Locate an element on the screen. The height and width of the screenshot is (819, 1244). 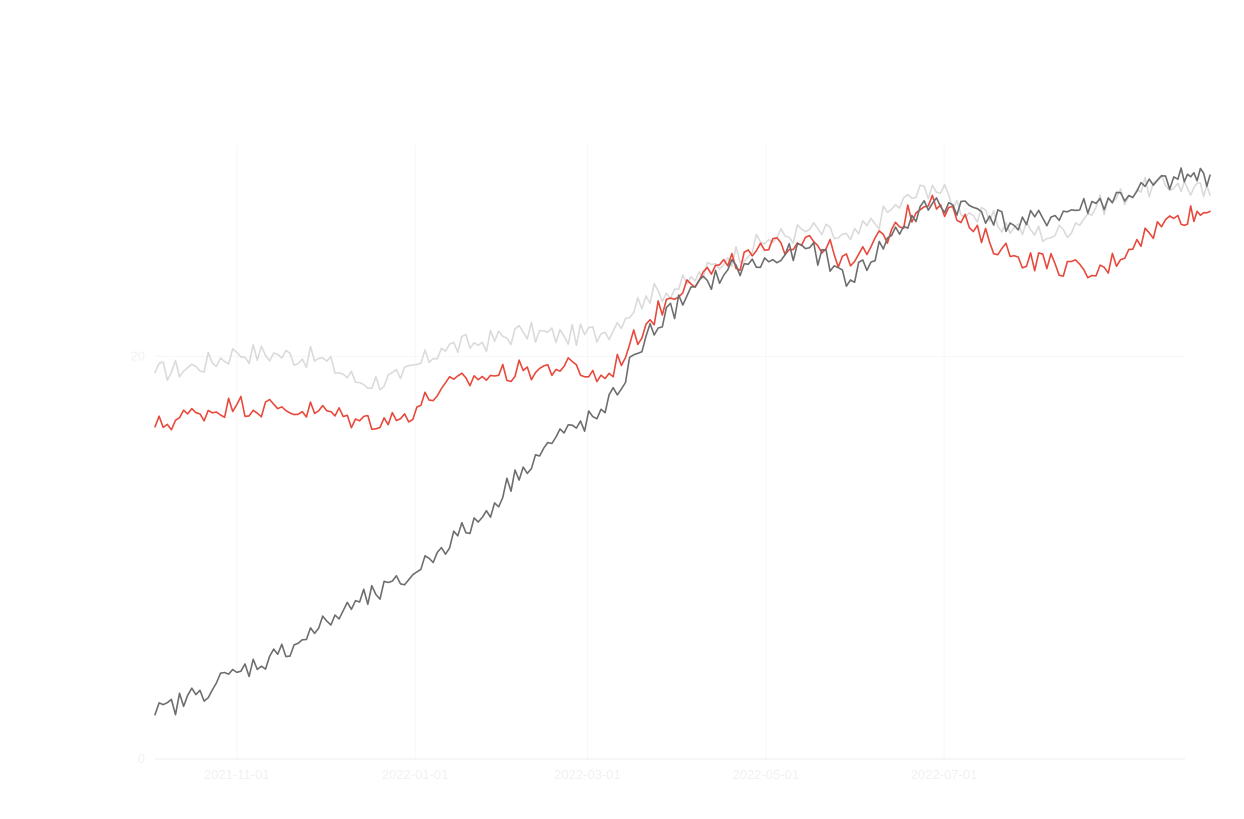
x-tick-label: 2022-07-01 is located at coordinates (944, 774).